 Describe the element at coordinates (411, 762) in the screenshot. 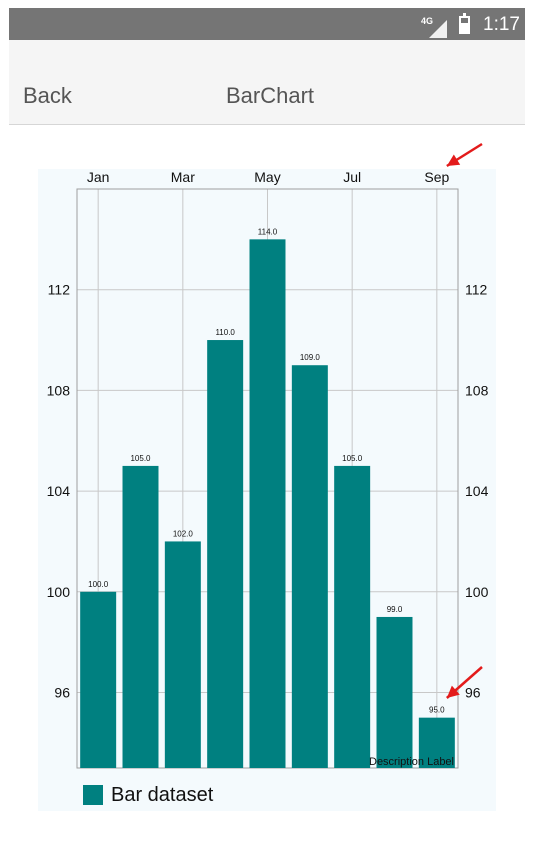

I see `description-label: Description Label` at that location.